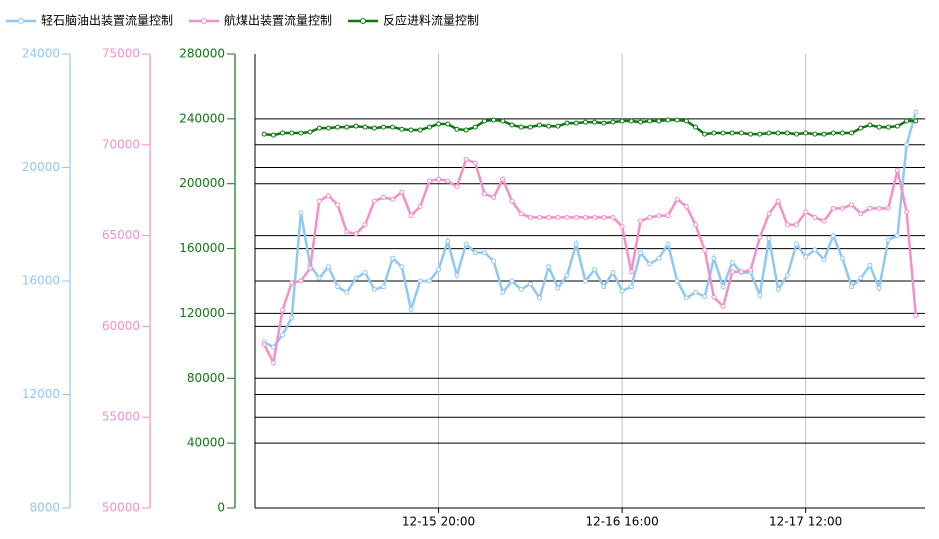 This screenshot has width=939, height=539. I want to click on y-tick-label: 65000, so click(121, 235).